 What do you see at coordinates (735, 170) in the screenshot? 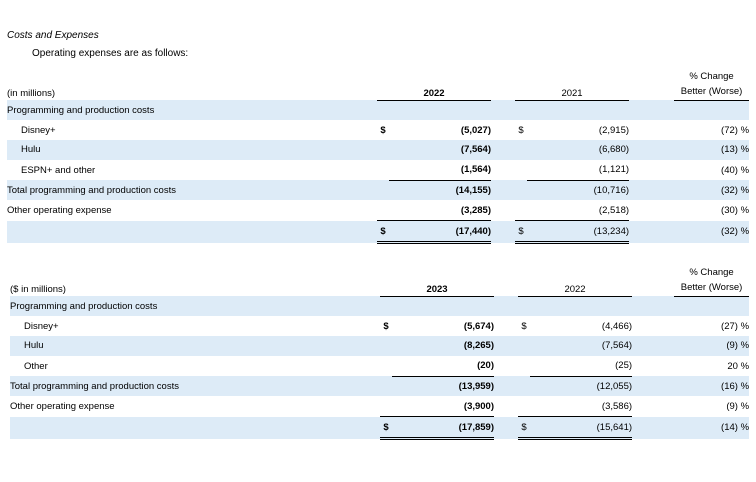
I see `change-value: (40) %` at bounding box center [735, 170].